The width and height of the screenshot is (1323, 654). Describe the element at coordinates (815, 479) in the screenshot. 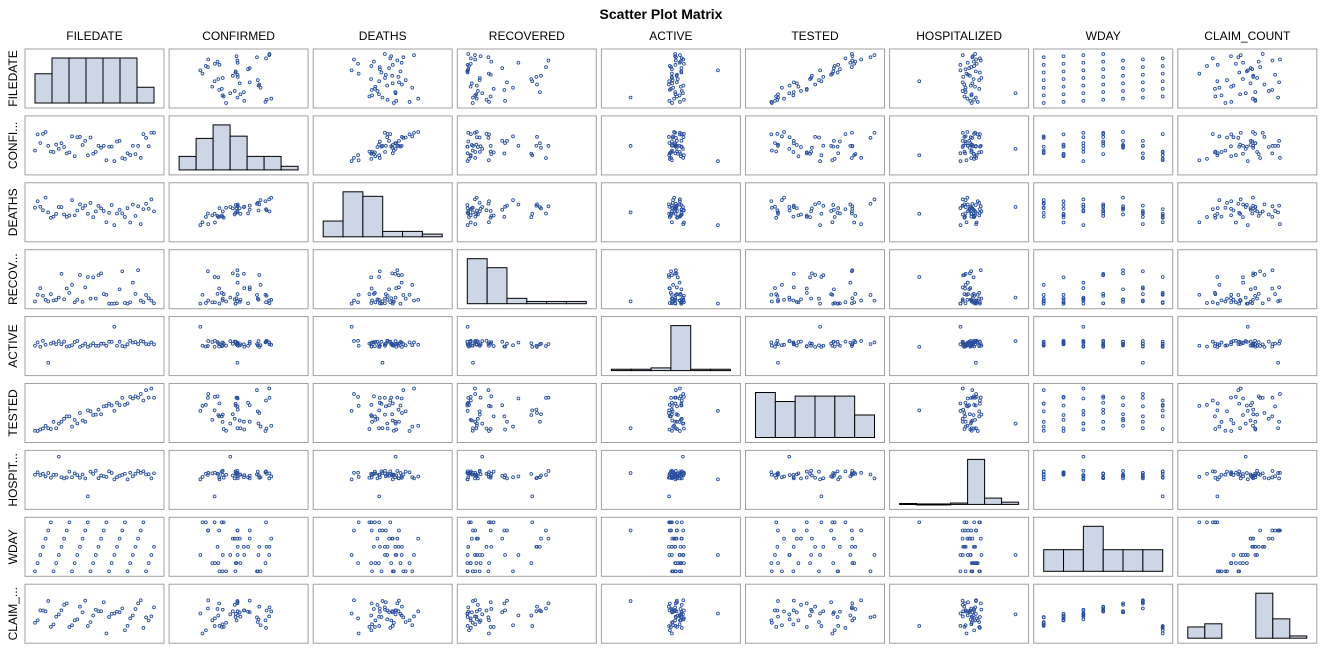

I see `cell-hospitalized-tested` at that location.